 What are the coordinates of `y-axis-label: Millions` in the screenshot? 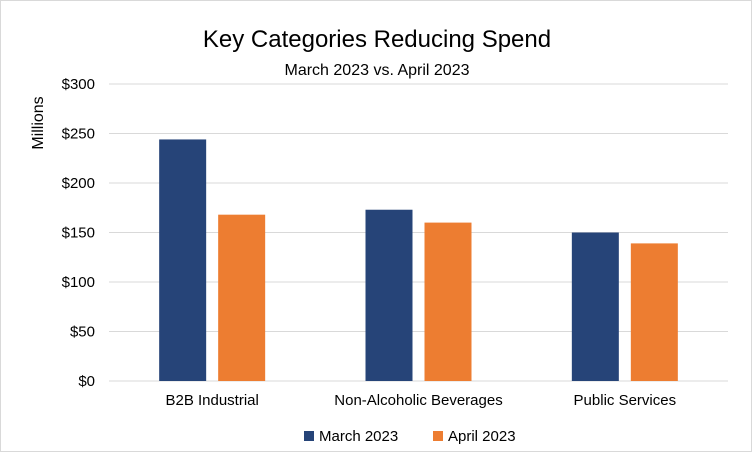 It's located at (38, 122).